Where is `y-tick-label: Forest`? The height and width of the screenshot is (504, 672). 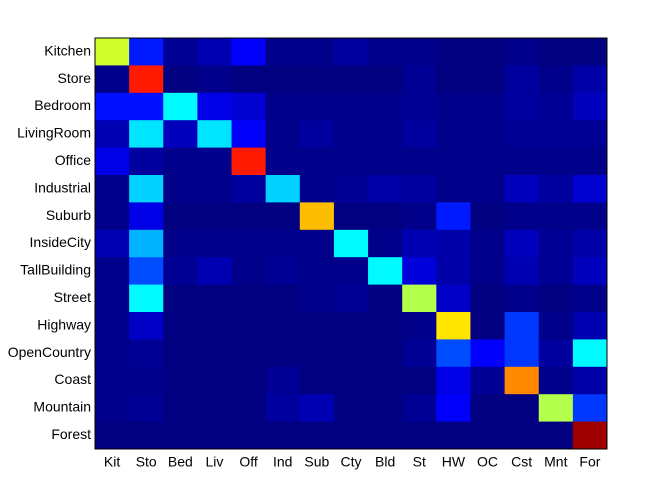
y-tick-label: Forest is located at coordinates (71, 434).